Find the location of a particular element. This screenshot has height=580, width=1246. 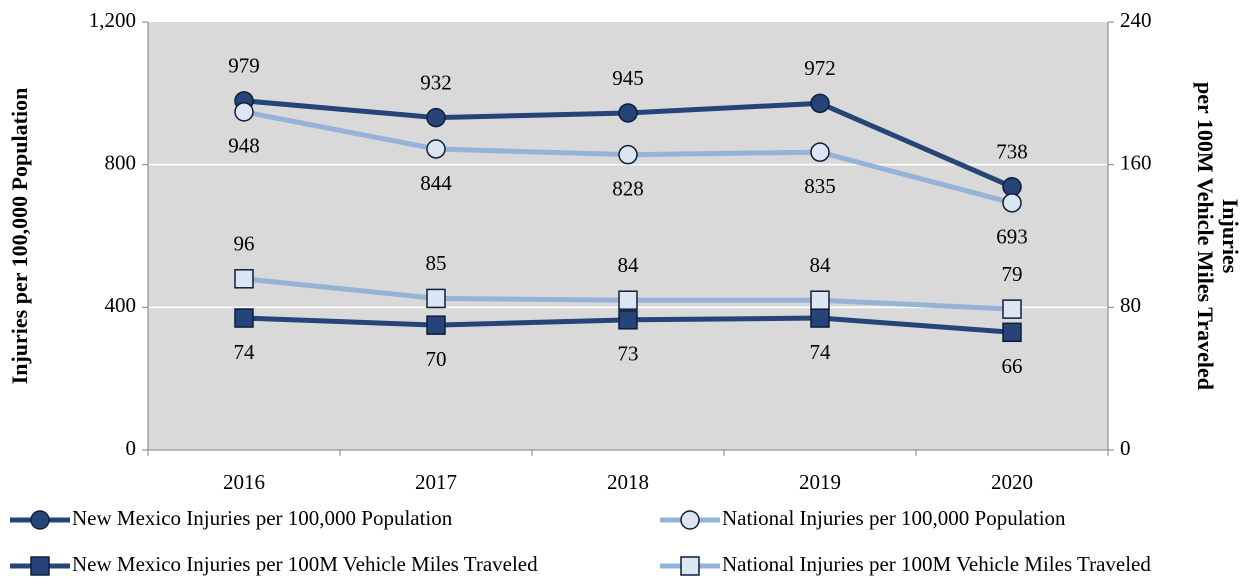

data-label: 85 is located at coordinates (436, 263).